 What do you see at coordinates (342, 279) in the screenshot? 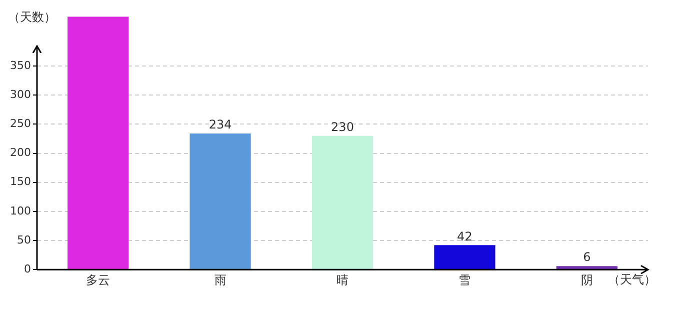
I see `x-tick-label: 晴` at bounding box center [342, 279].